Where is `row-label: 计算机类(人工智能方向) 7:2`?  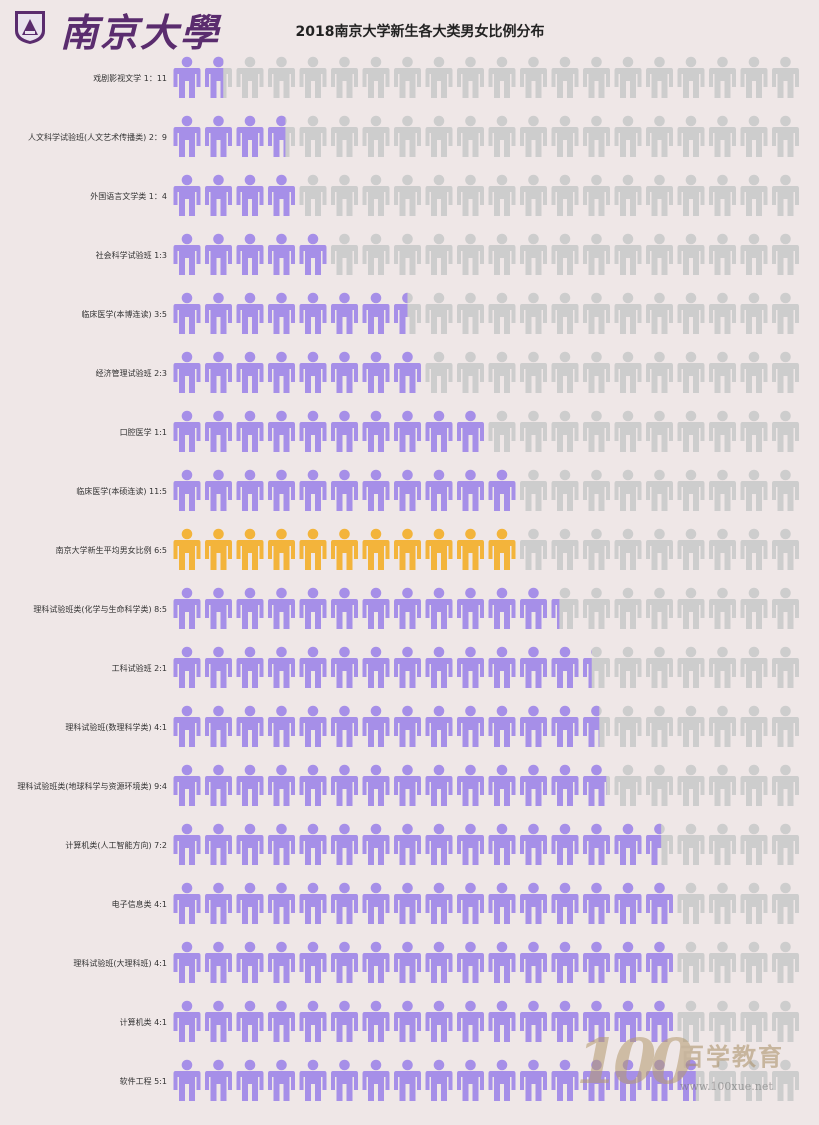
row-label: 计算机类(人工智能方向) 7:2 is located at coordinates (116, 845).